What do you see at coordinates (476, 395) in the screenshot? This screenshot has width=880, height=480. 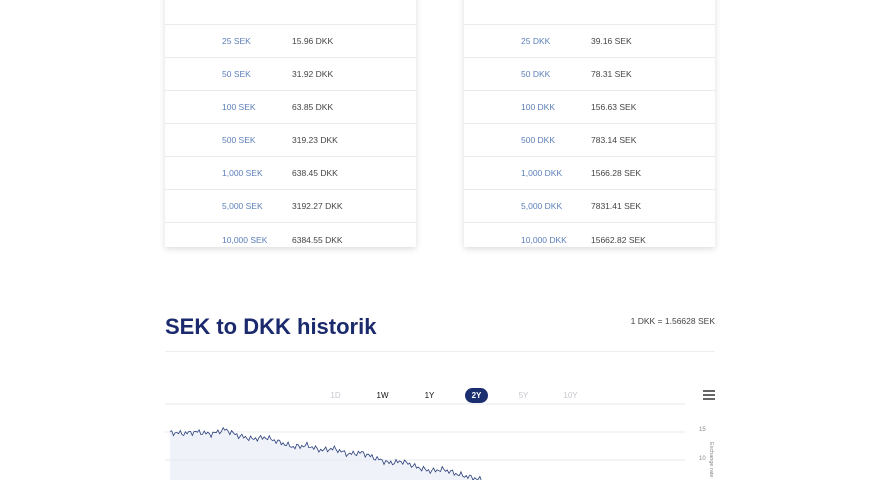 I see `range-2y-button: 2Y` at bounding box center [476, 395].